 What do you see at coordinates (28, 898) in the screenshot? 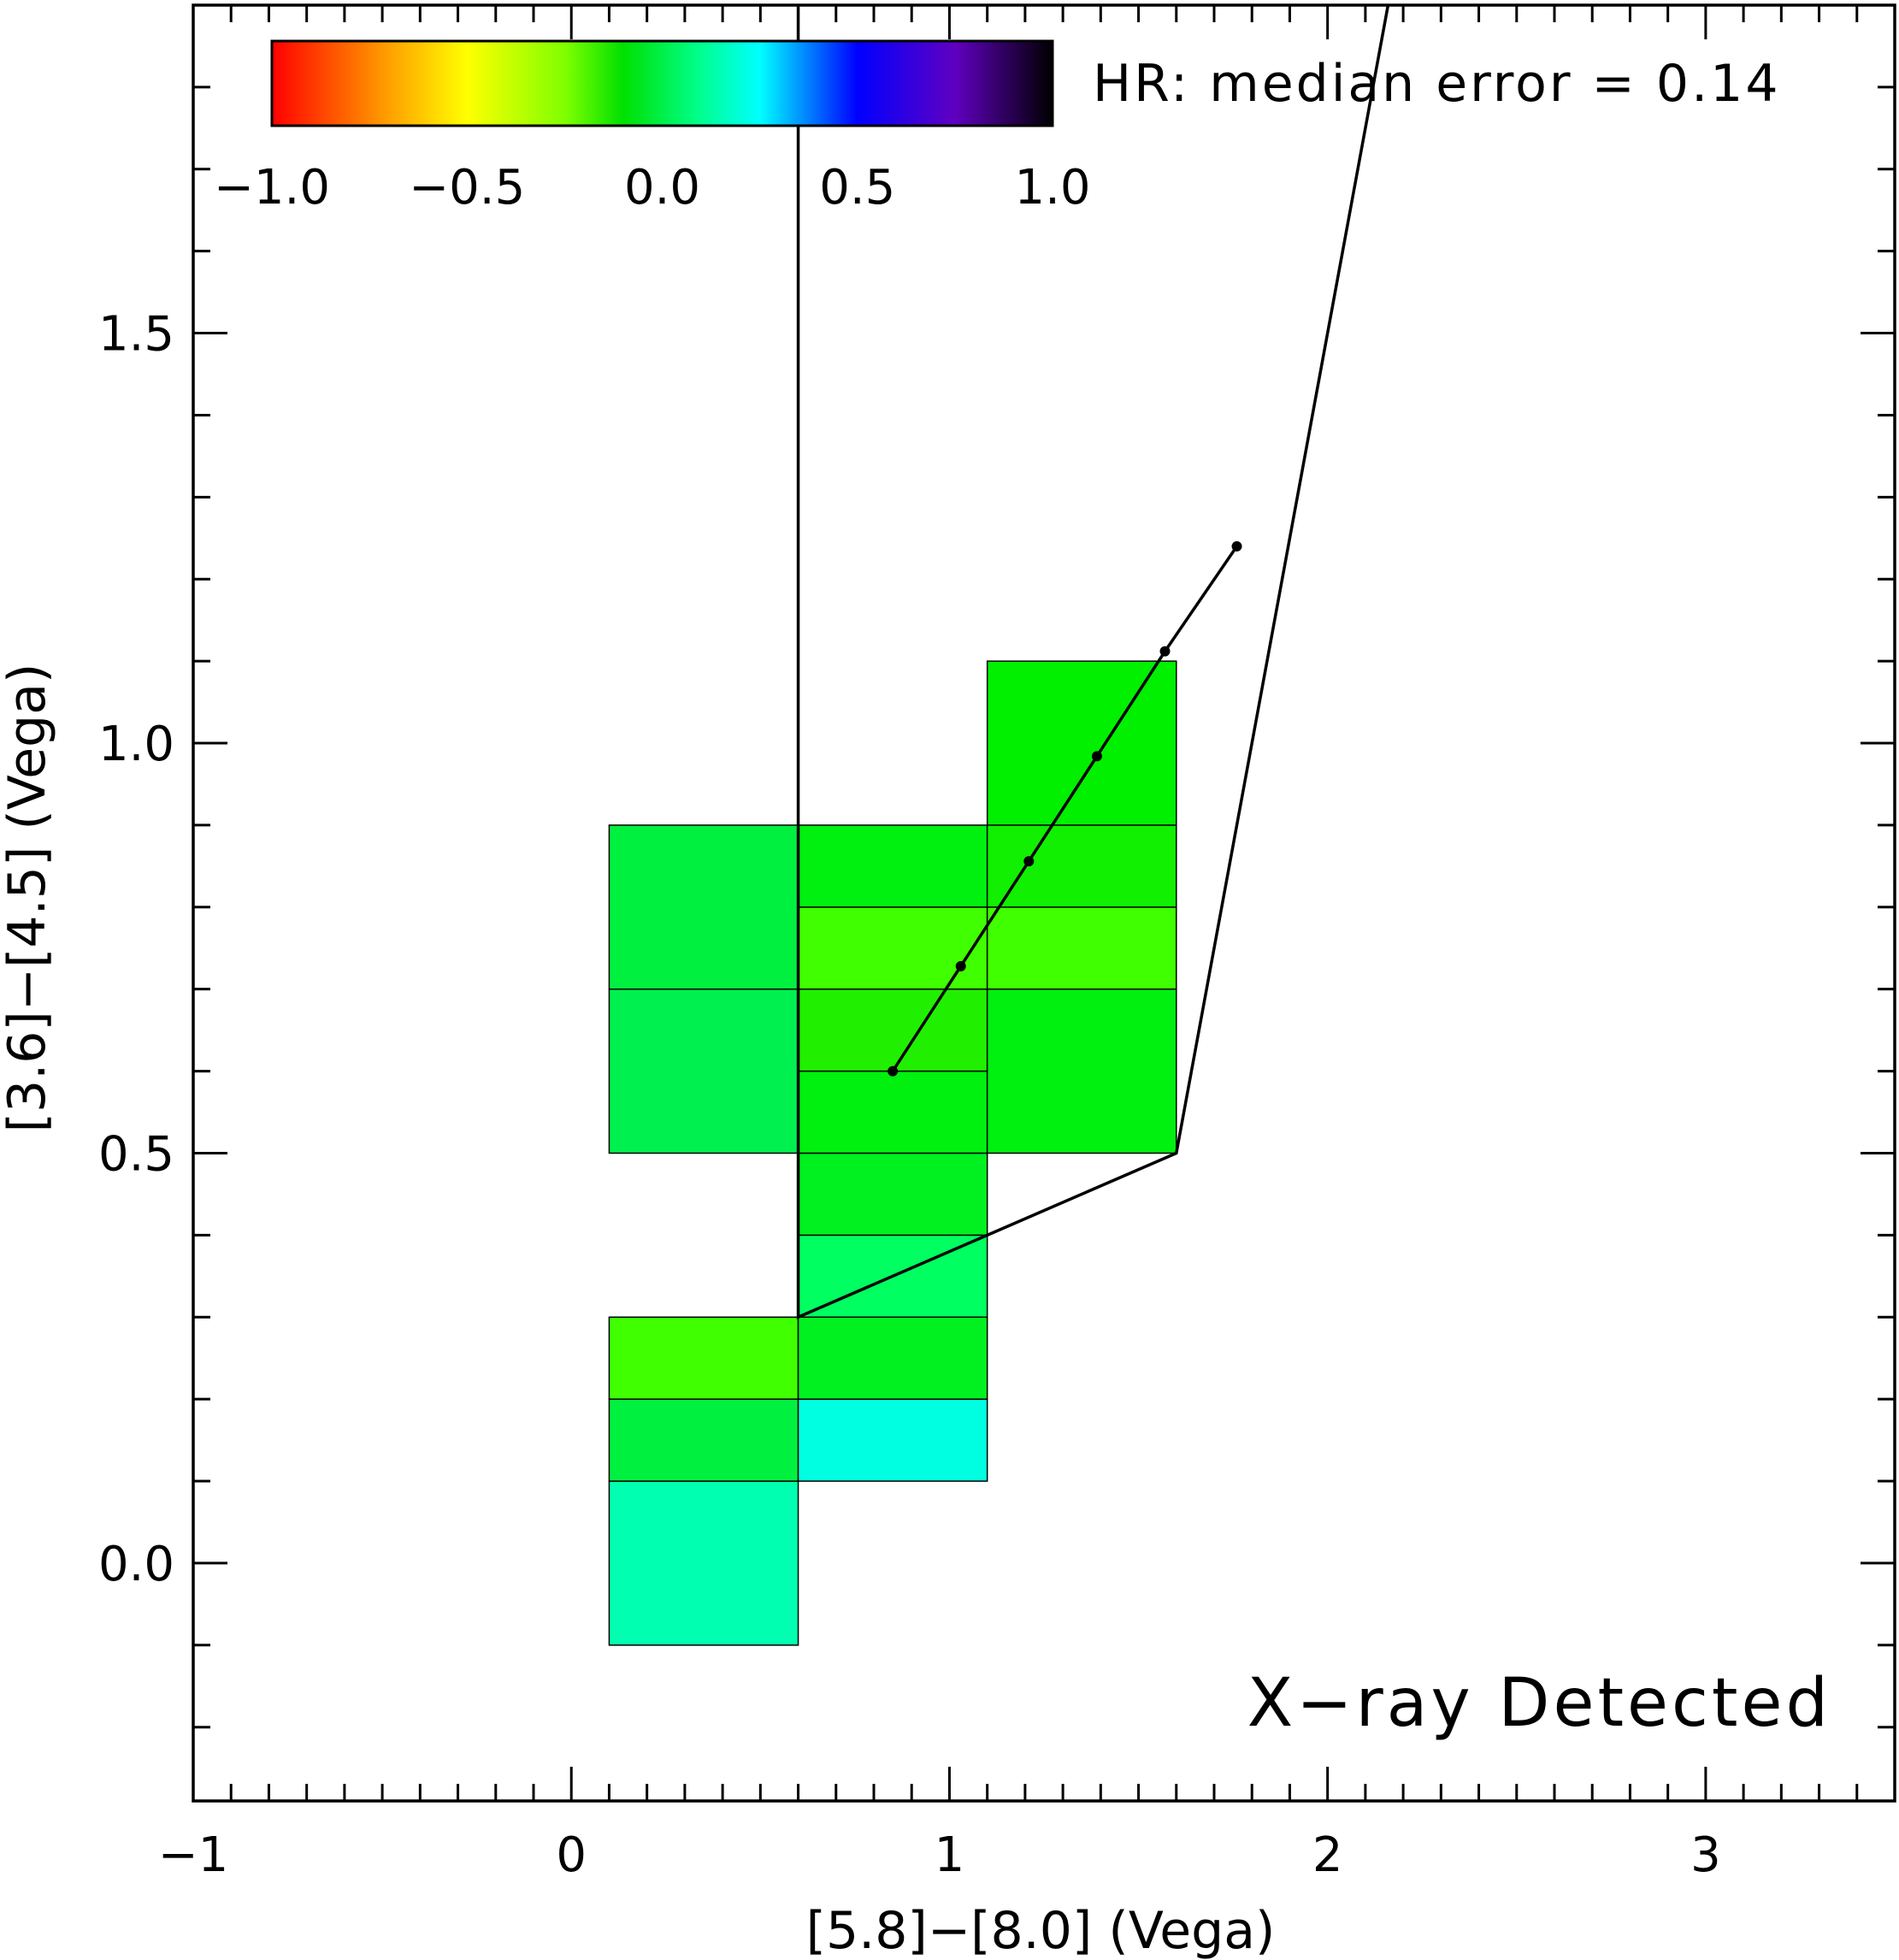
I see `y-axis-title: [3.6]−[4.5] (Vega)` at bounding box center [28, 898].